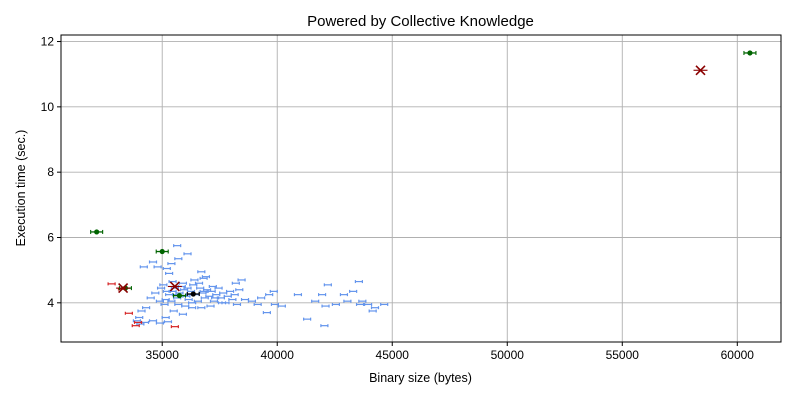  I want to click on y-tick-label: 6, so click(50, 237).